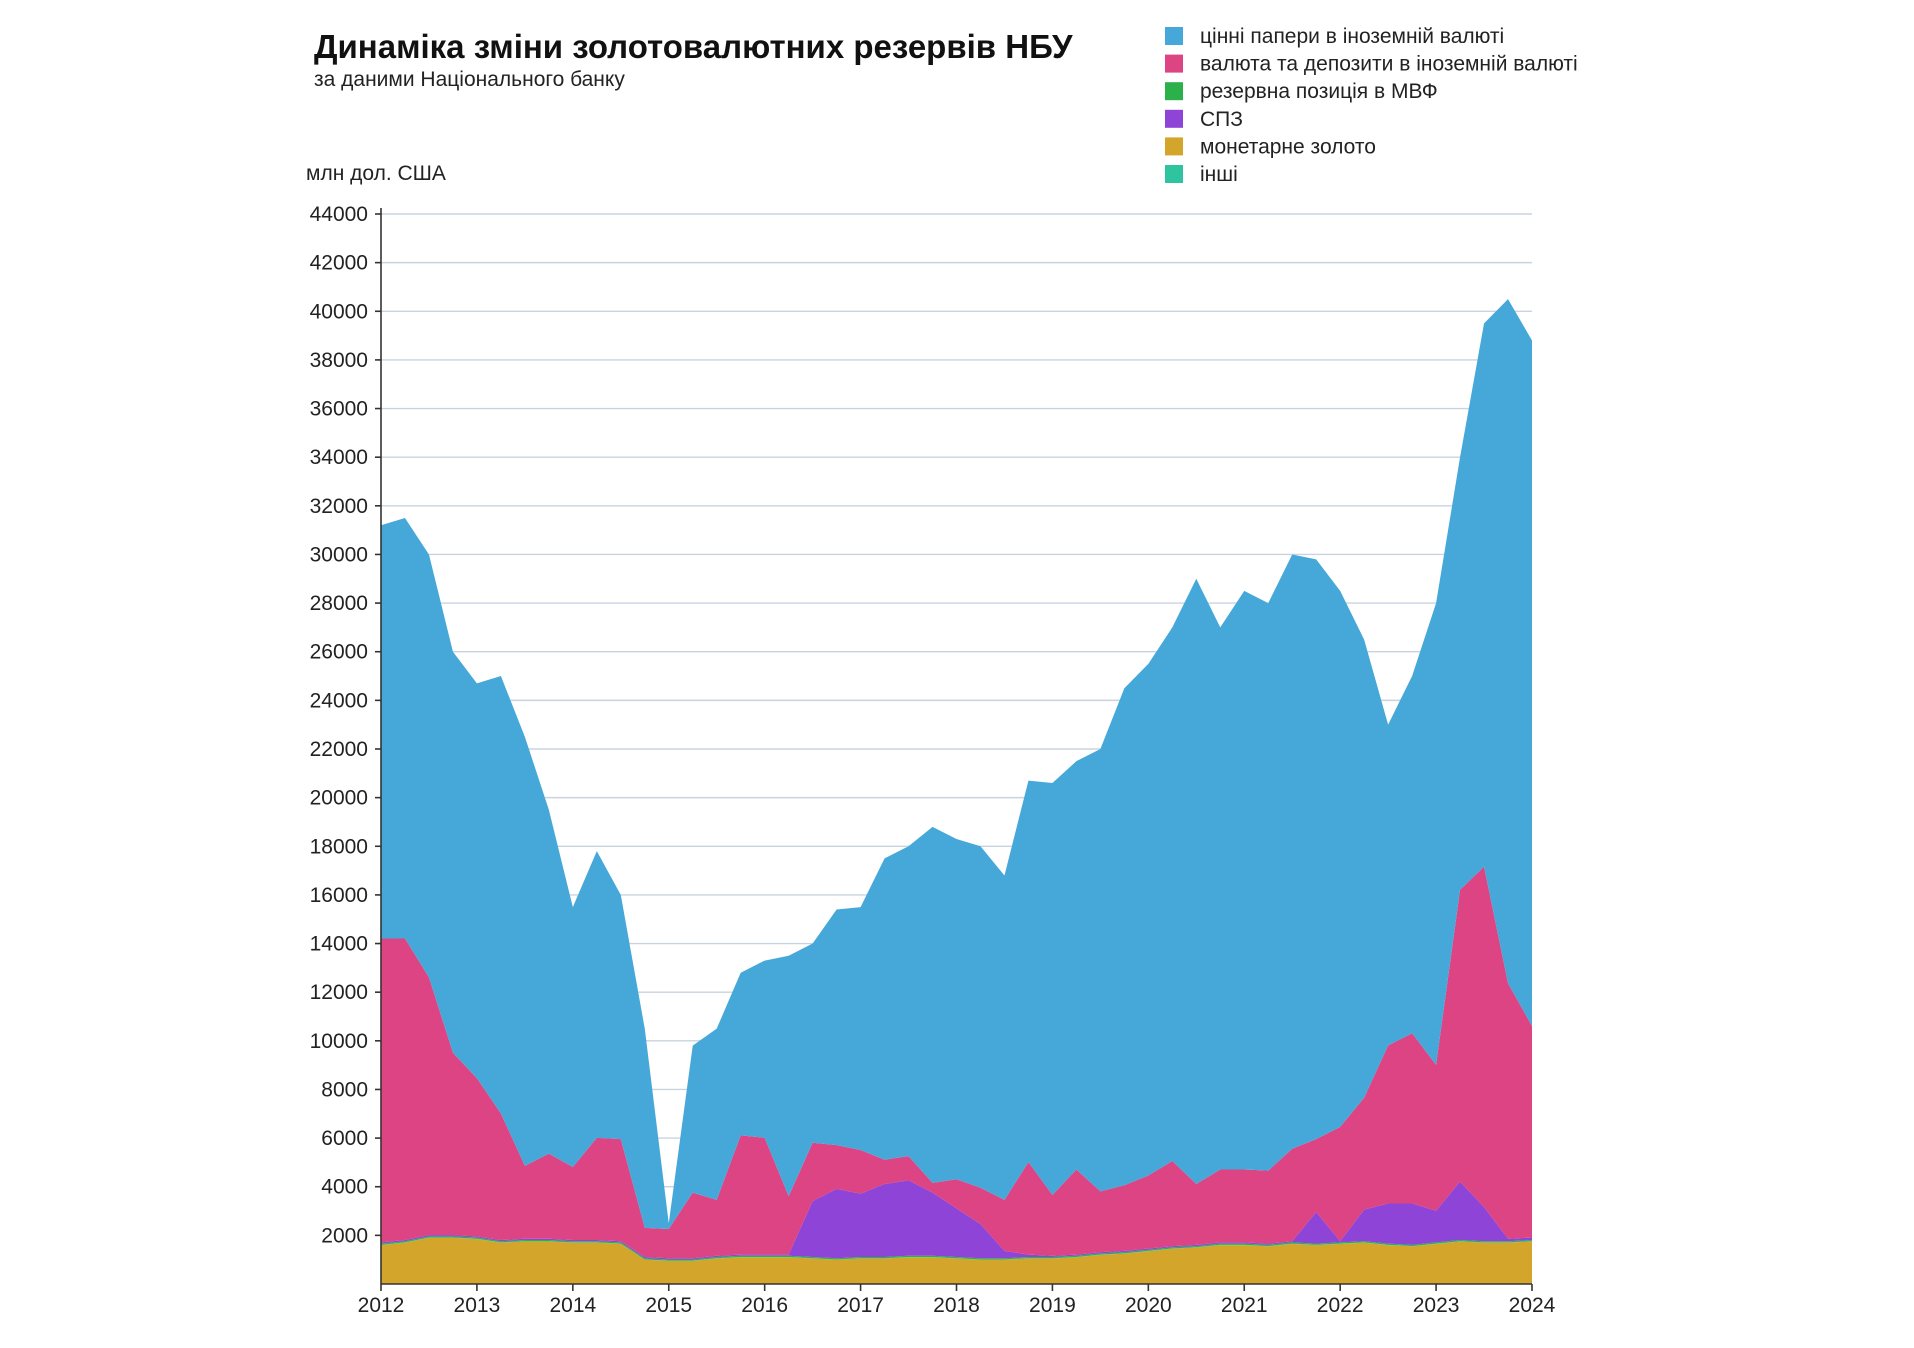  I want to click on legend-label: монетарне золото, so click(1288, 146).